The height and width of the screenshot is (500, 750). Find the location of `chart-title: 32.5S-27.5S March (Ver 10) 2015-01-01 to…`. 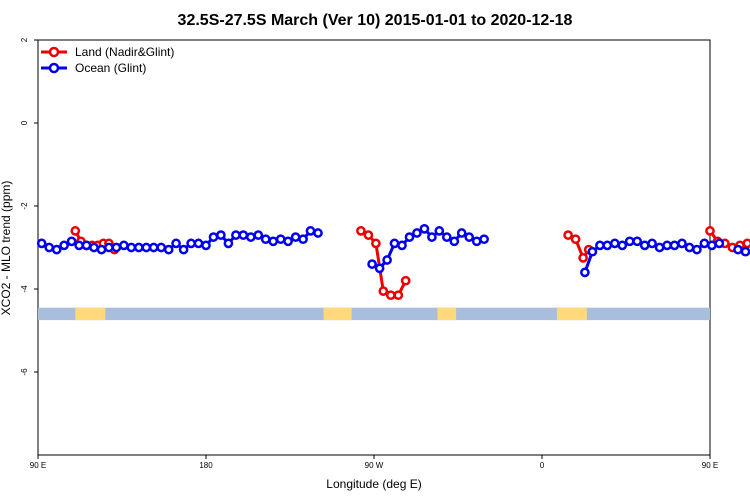

chart-title: 32.5S-27.5S March (Ver 10) 2015-01-01 to… is located at coordinates (375, 20).